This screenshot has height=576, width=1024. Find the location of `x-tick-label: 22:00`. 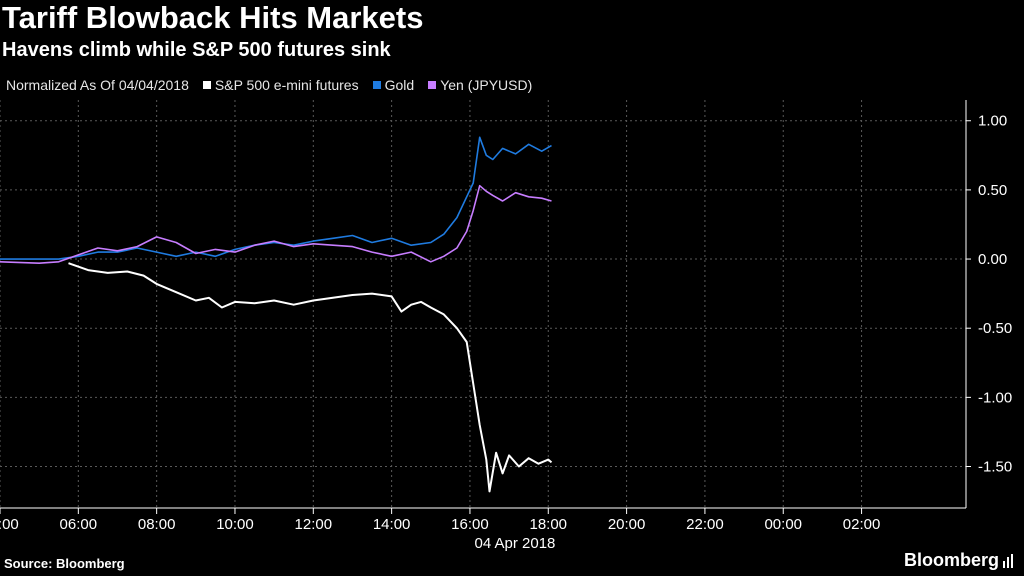

x-tick-label: 22:00 is located at coordinates (705, 524).